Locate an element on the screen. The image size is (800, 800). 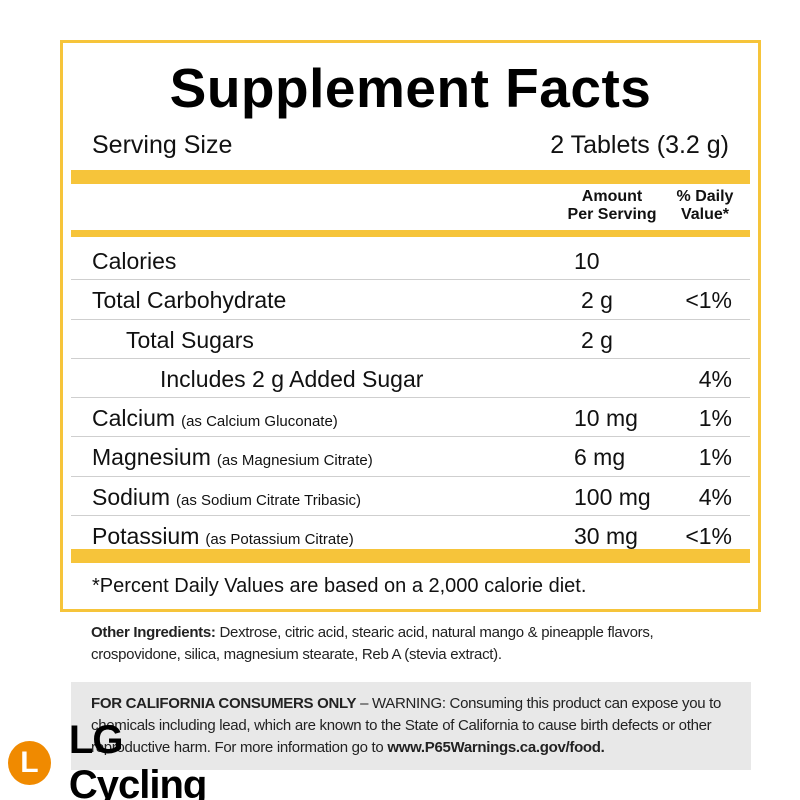
nutrient-amount: 6 mg is located at coordinates (600, 457).